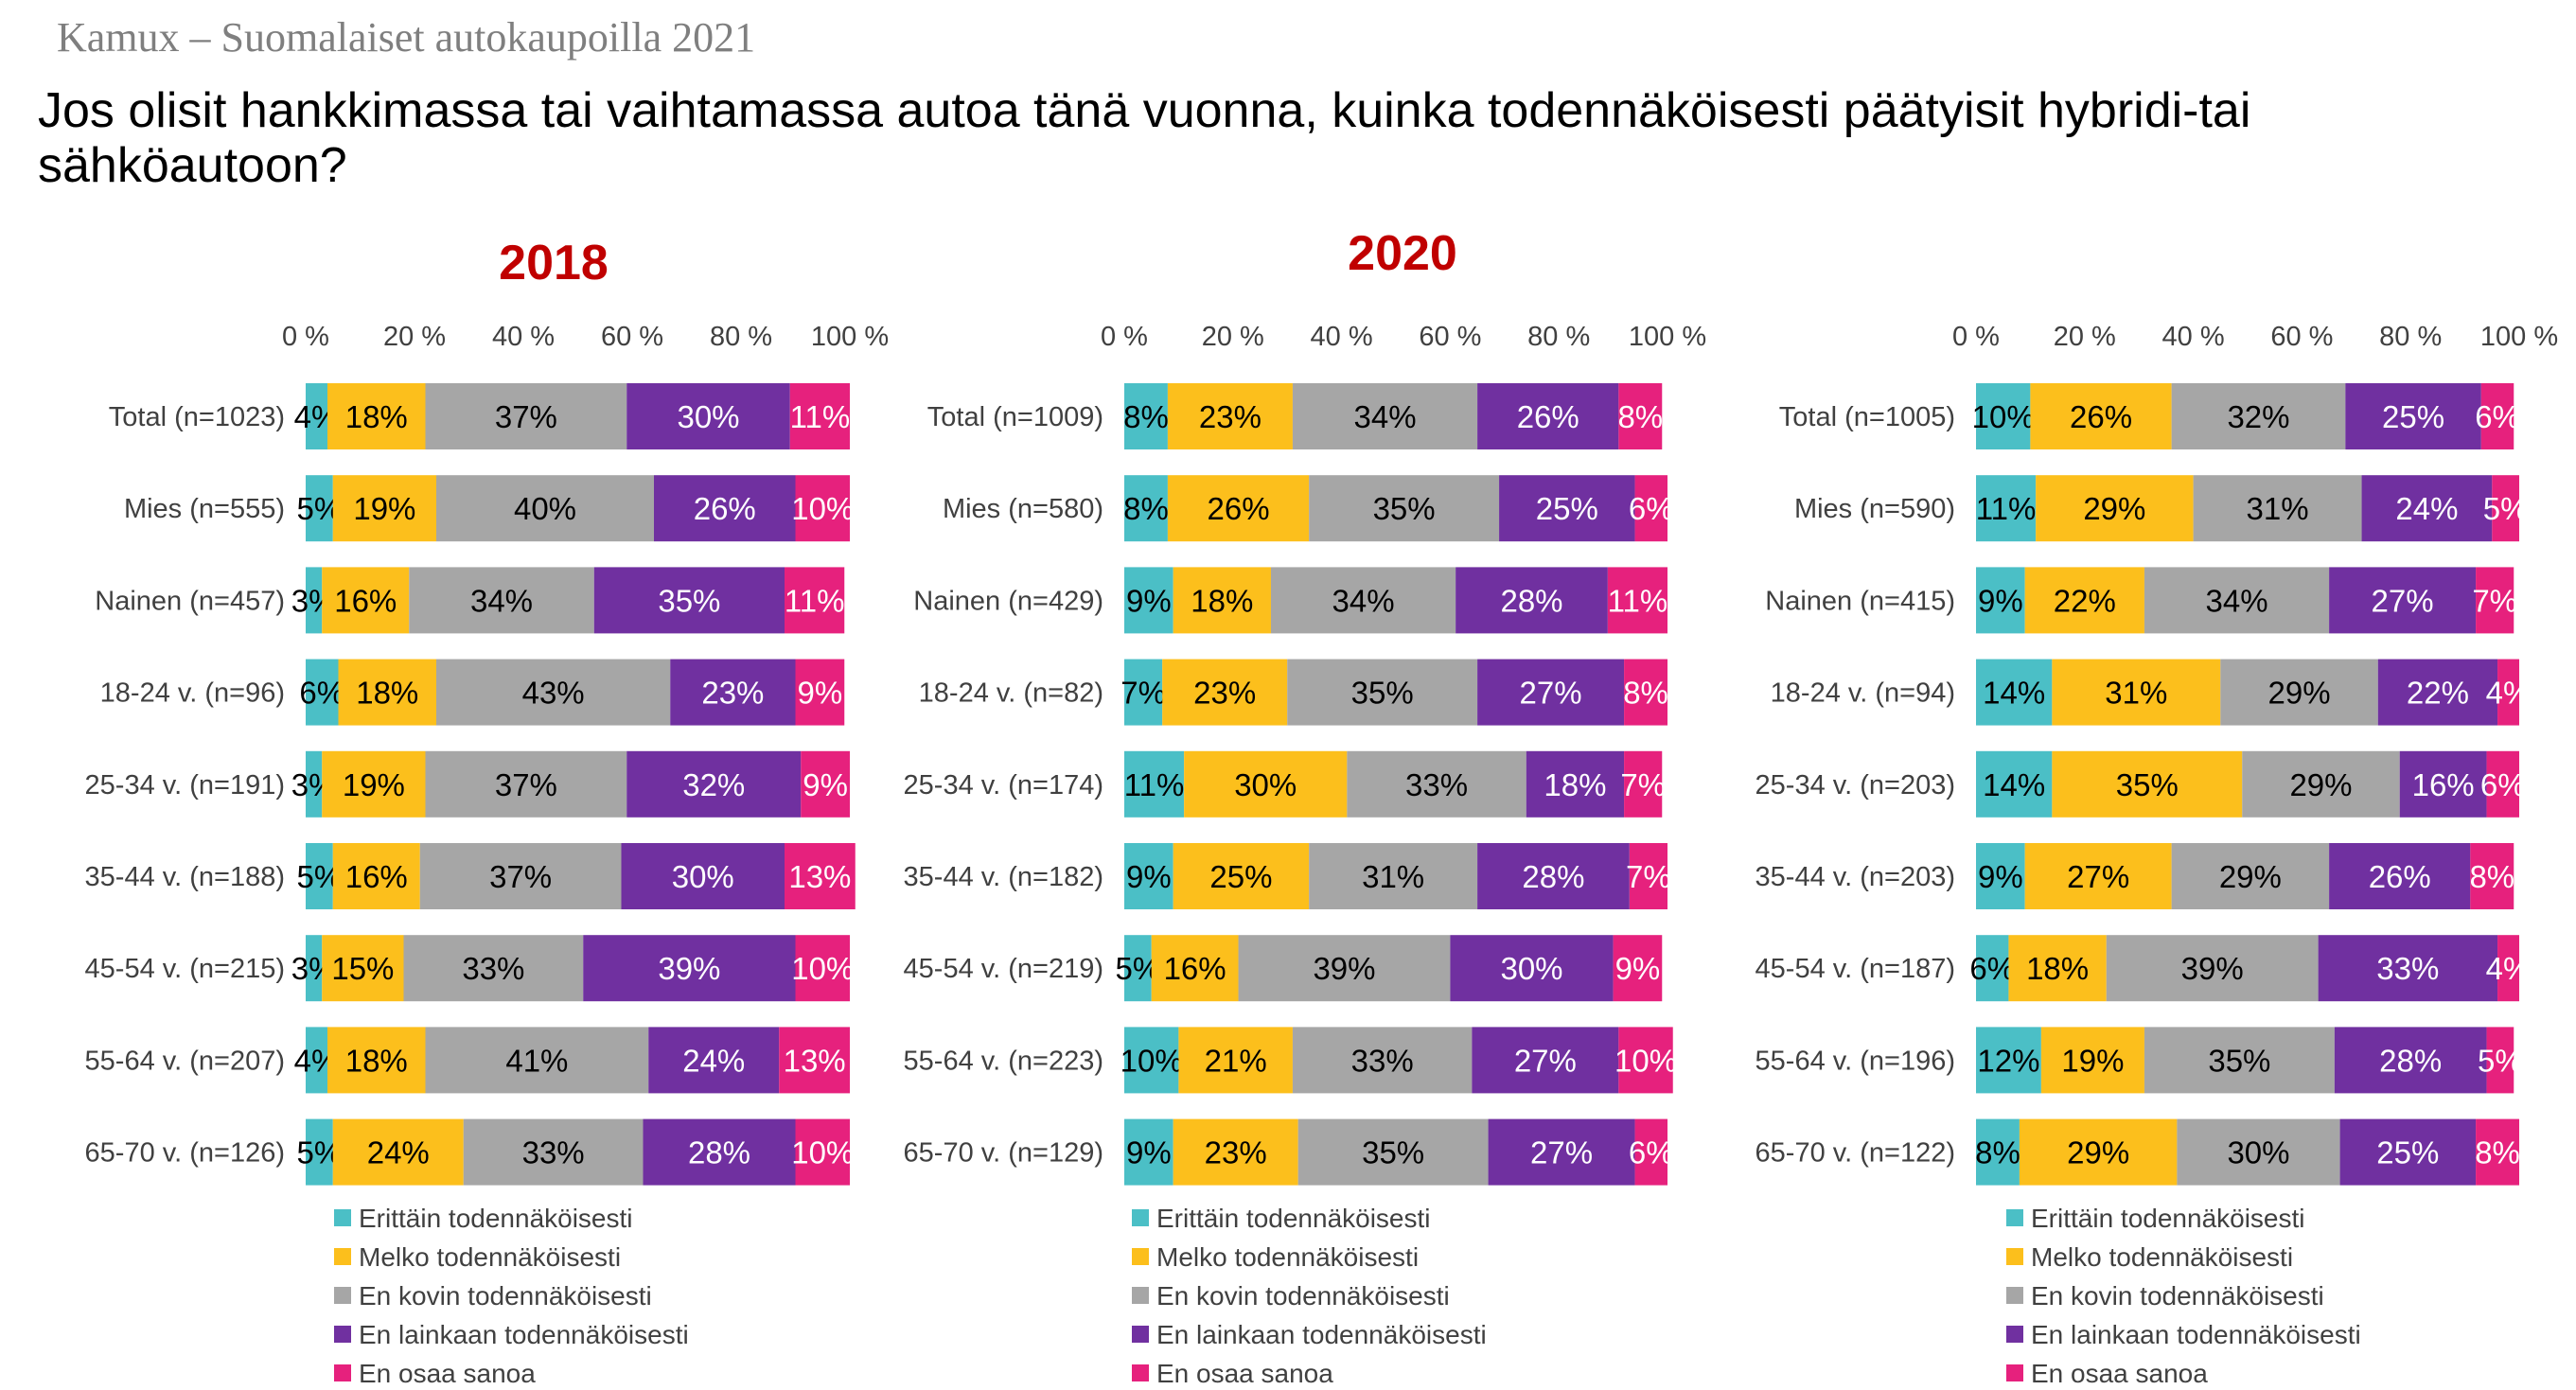 This screenshot has height=1390, width=2576. What do you see at coordinates (2301, 337) in the screenshot?
I see `x-tick-label: 60 %` at bounding box center [2301, 337].